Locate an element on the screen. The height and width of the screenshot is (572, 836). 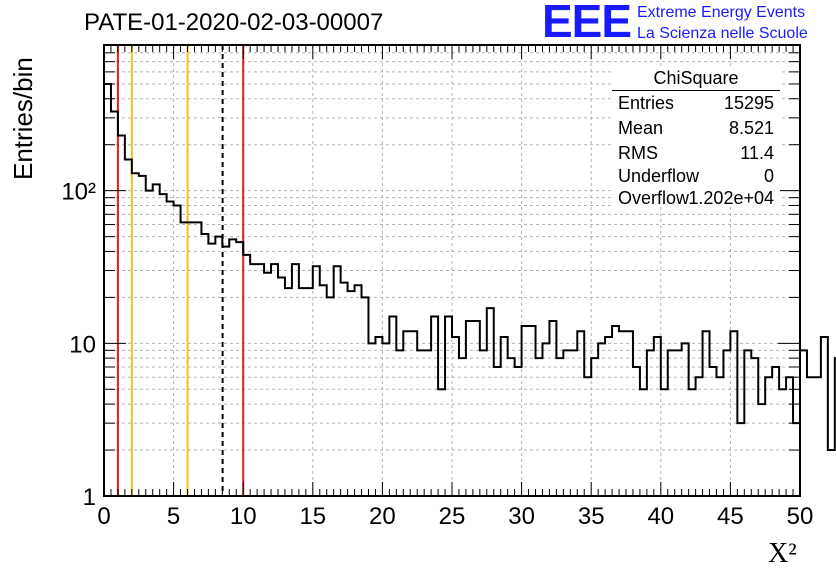
x-tick-label: 15 is located at coordinates (312, 516).